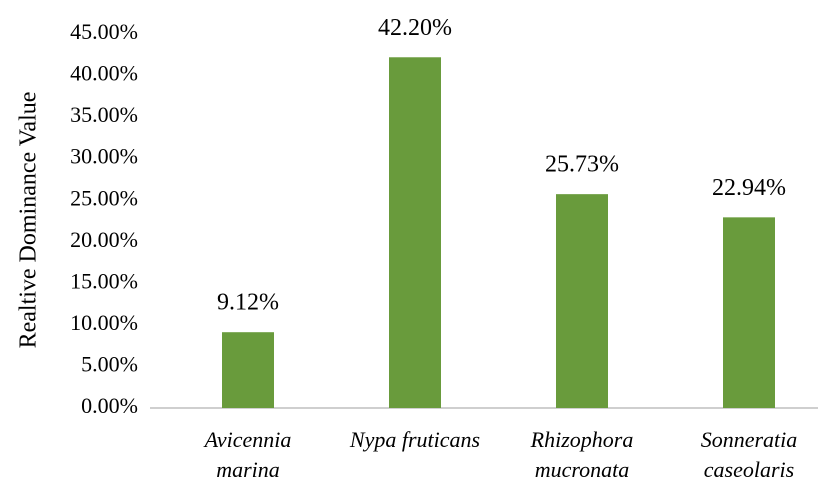 The image size is (818, 488). Describe the element at coordinates (749, 469) in the screenshot. I see `x-tick-label: caseolaris` at that location.